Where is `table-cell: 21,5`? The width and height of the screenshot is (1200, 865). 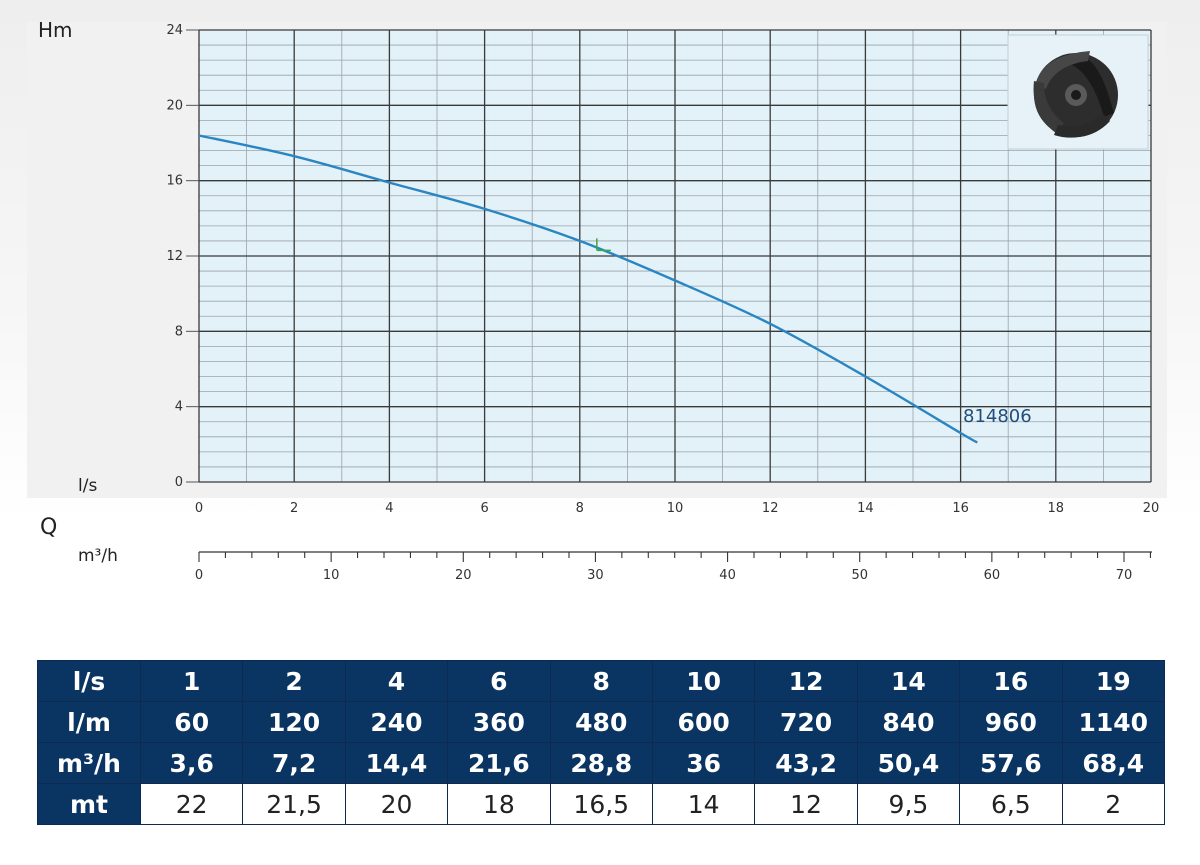 table-cell: 21,5 is located at coordinates (294, 804).